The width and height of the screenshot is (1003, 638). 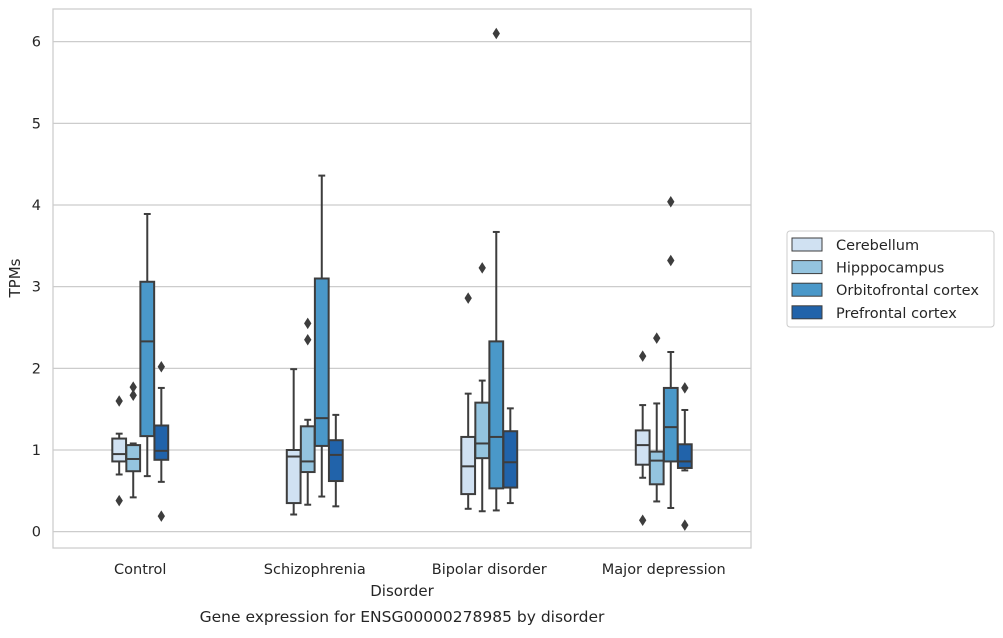 I want to click on y-tick-labels: 0 1 2 3 4 5 6, so click(x=36, y=288).